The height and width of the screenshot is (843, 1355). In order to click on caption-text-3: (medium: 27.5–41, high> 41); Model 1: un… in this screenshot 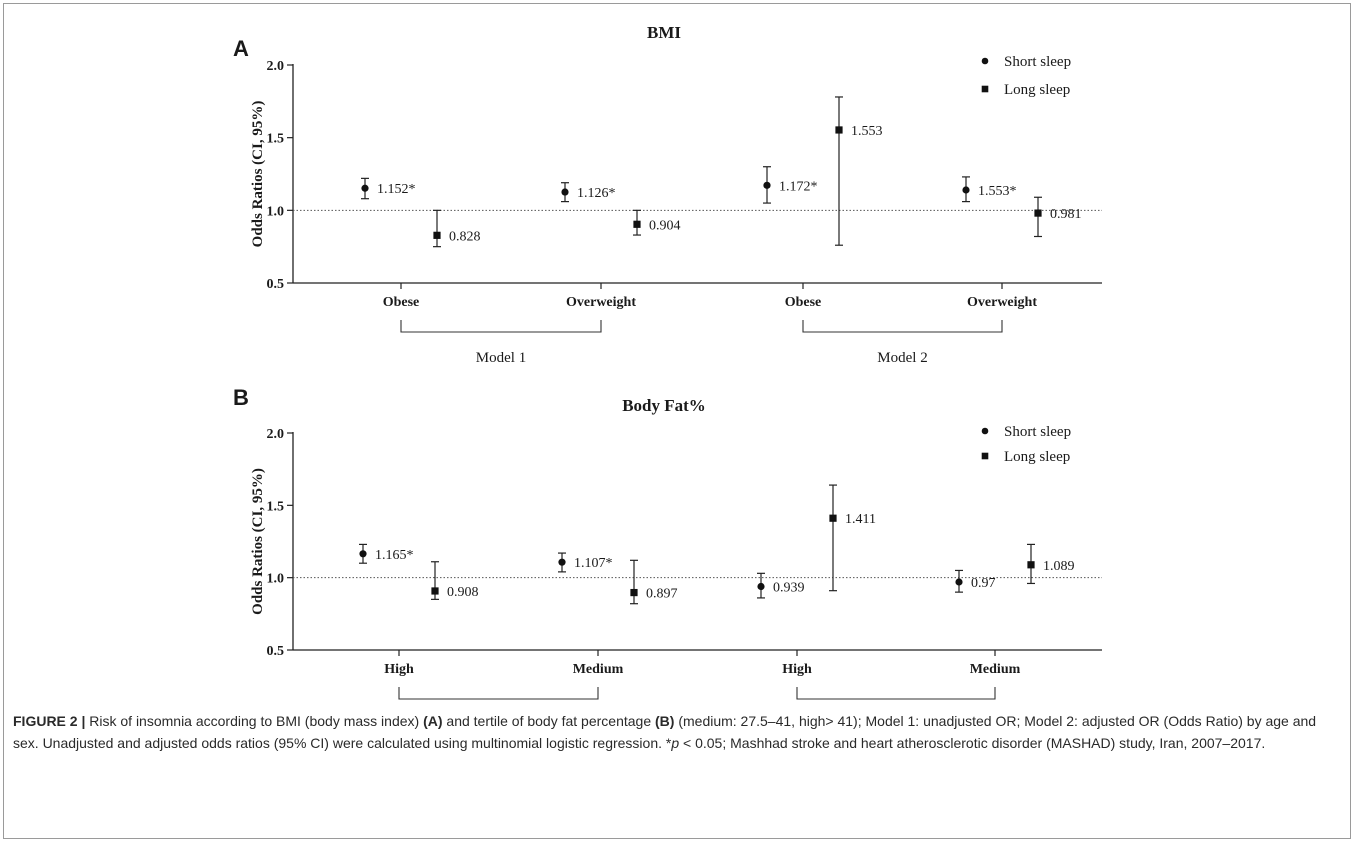, I will do `click(665, 732)`.